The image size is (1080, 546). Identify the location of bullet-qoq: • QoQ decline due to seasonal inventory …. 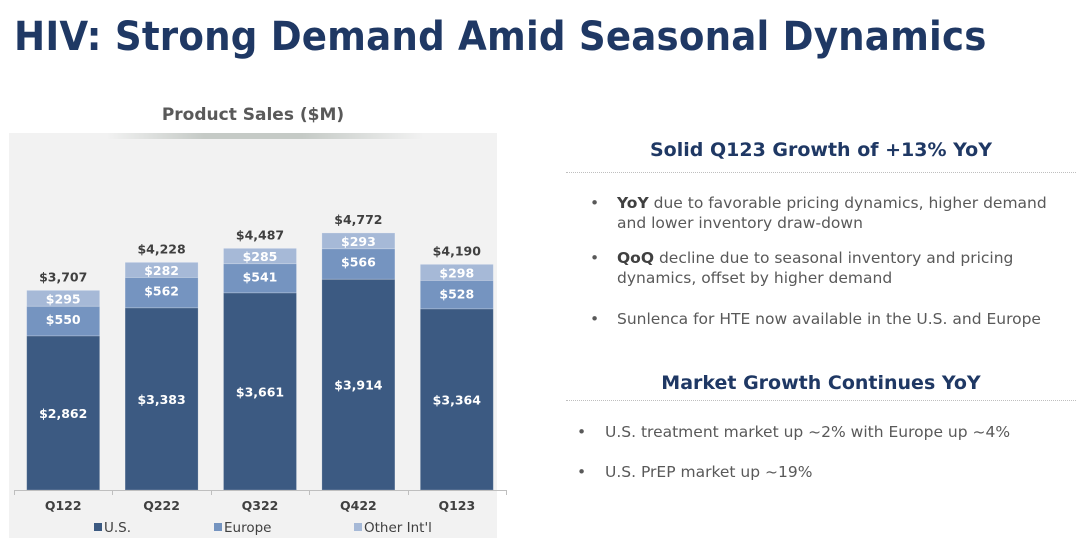
(820, 268).